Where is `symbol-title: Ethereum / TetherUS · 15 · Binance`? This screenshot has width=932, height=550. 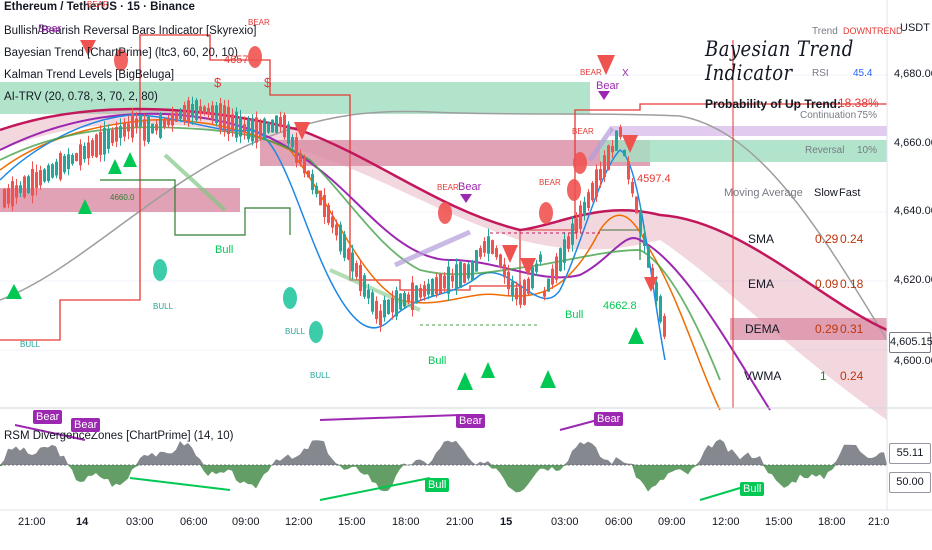
symbol-title: Ethereum / TetherUS · 15 · Binance is located at coordinates (99, 7).